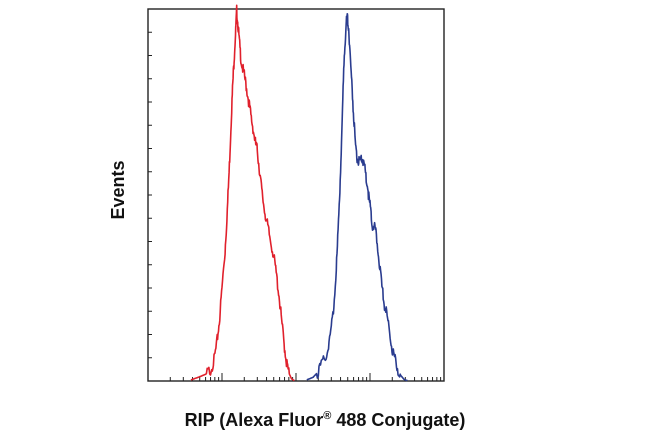 The width and height of the screenshot is (650, 438). What do you see at coordinates (327, 416) in the screenshot?
I see `x-axis-label-sup: ®` at bounding box center [327, 416].